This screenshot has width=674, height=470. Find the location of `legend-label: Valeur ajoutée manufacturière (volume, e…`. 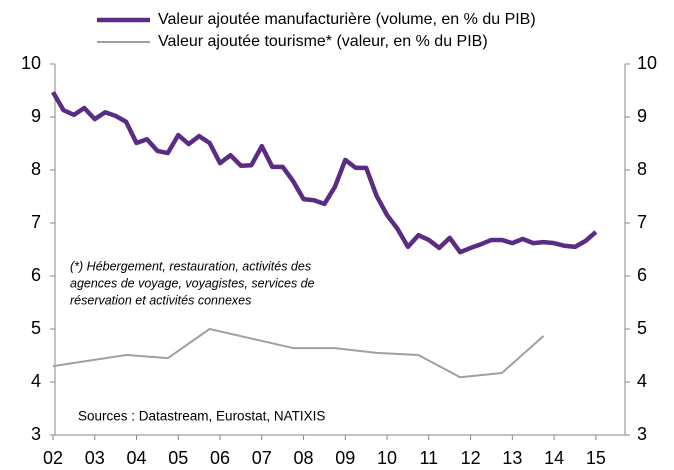

legend-label: Valeur ajoutée manufacturière (volume, e… is located at coordinates (347, 19).